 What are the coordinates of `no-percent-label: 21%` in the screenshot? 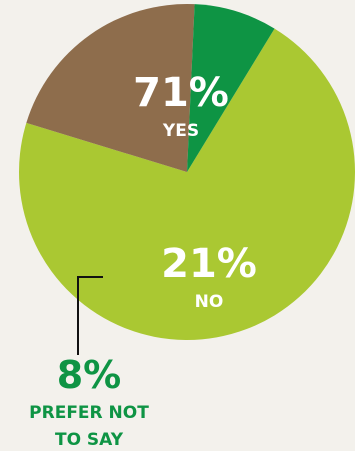 It's located at (209, 264).